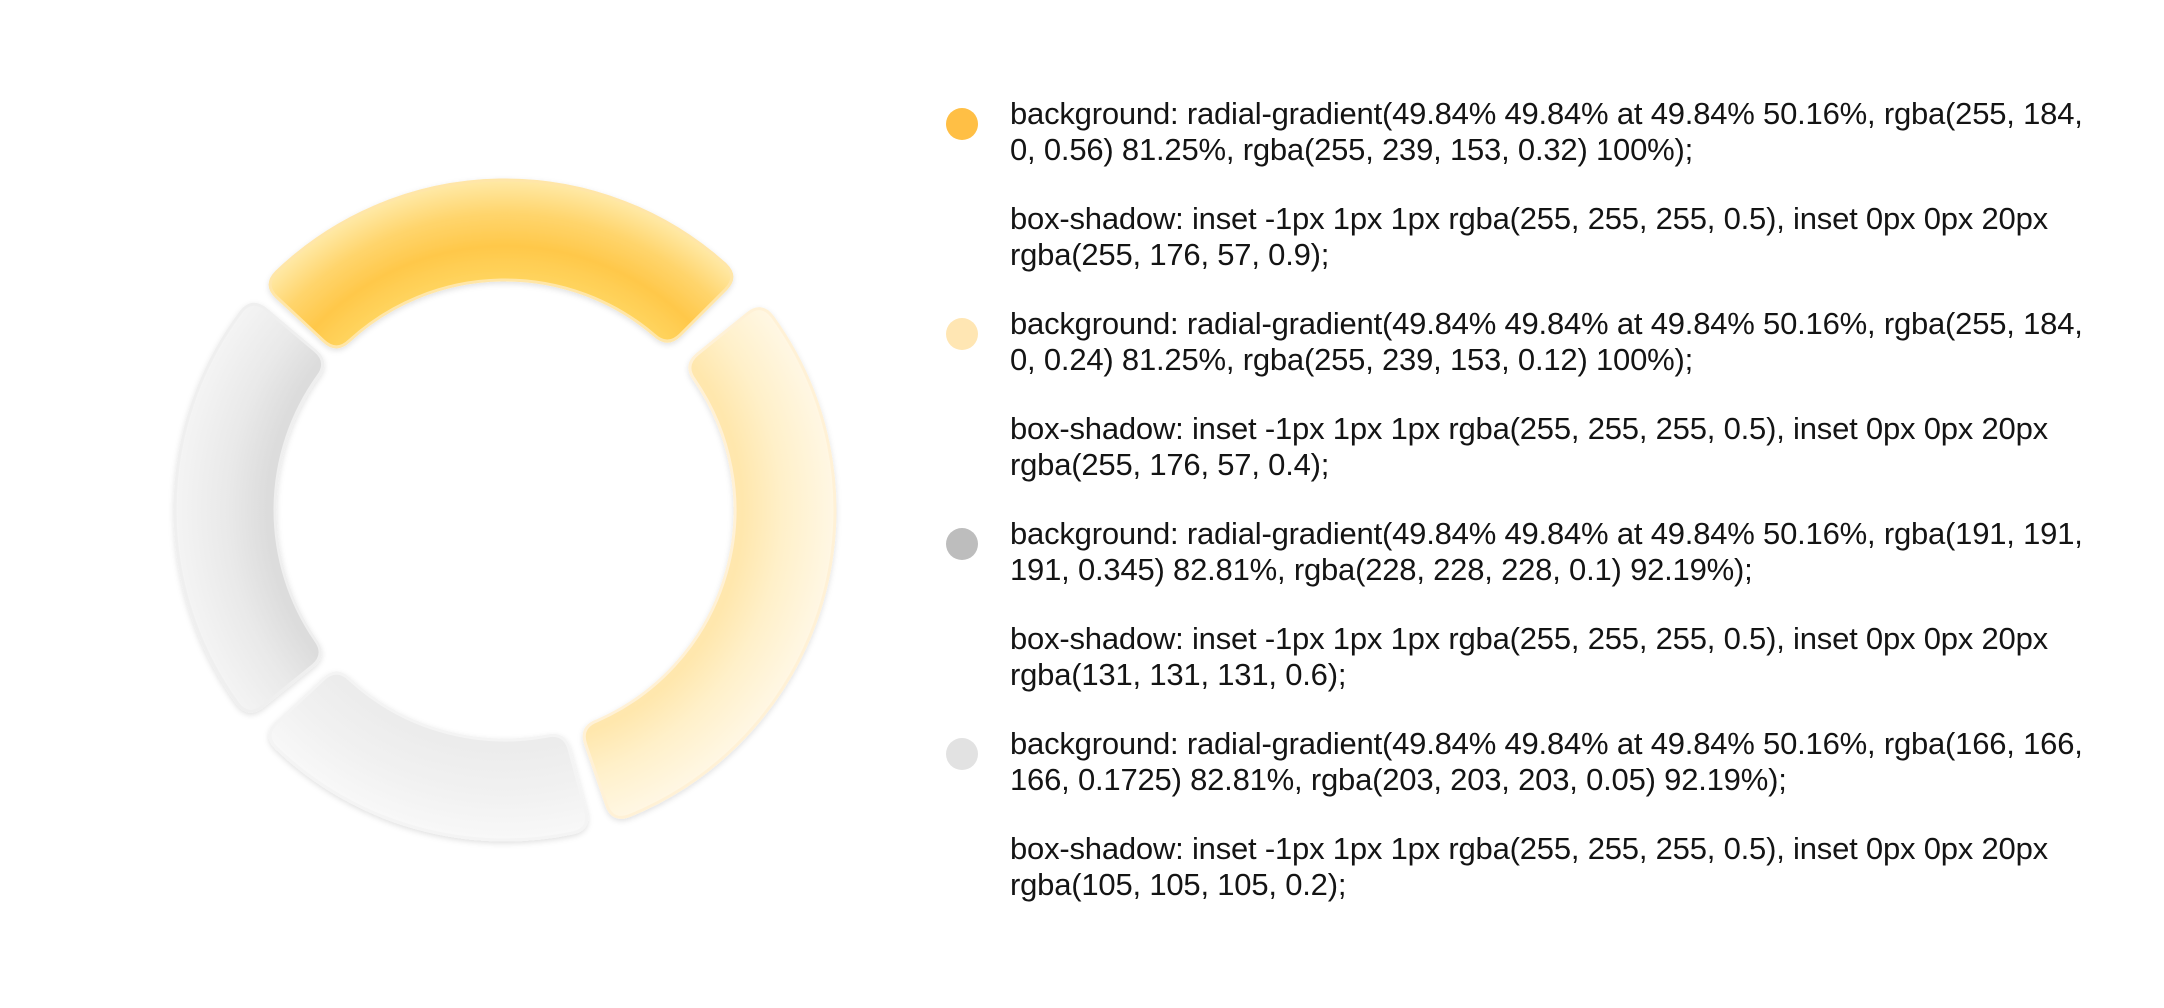  I want to click on ring-segment-orange, so click(501, 263).